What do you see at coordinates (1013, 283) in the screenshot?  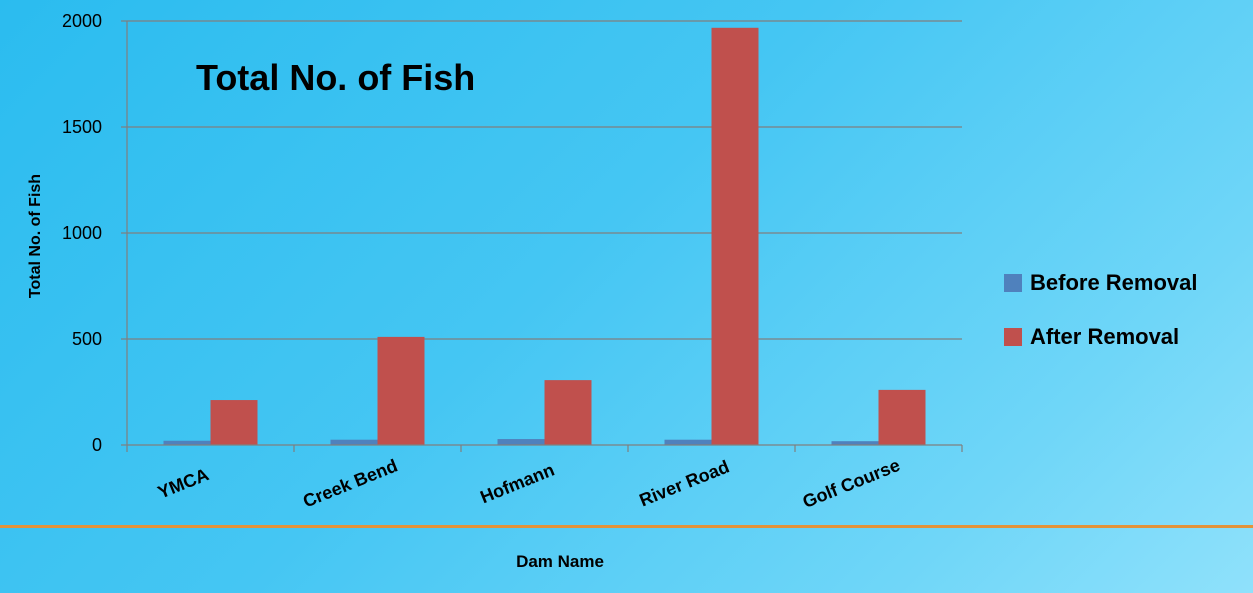 I see `legend-swatch-before-removal` at bounding box center [1013, 283].